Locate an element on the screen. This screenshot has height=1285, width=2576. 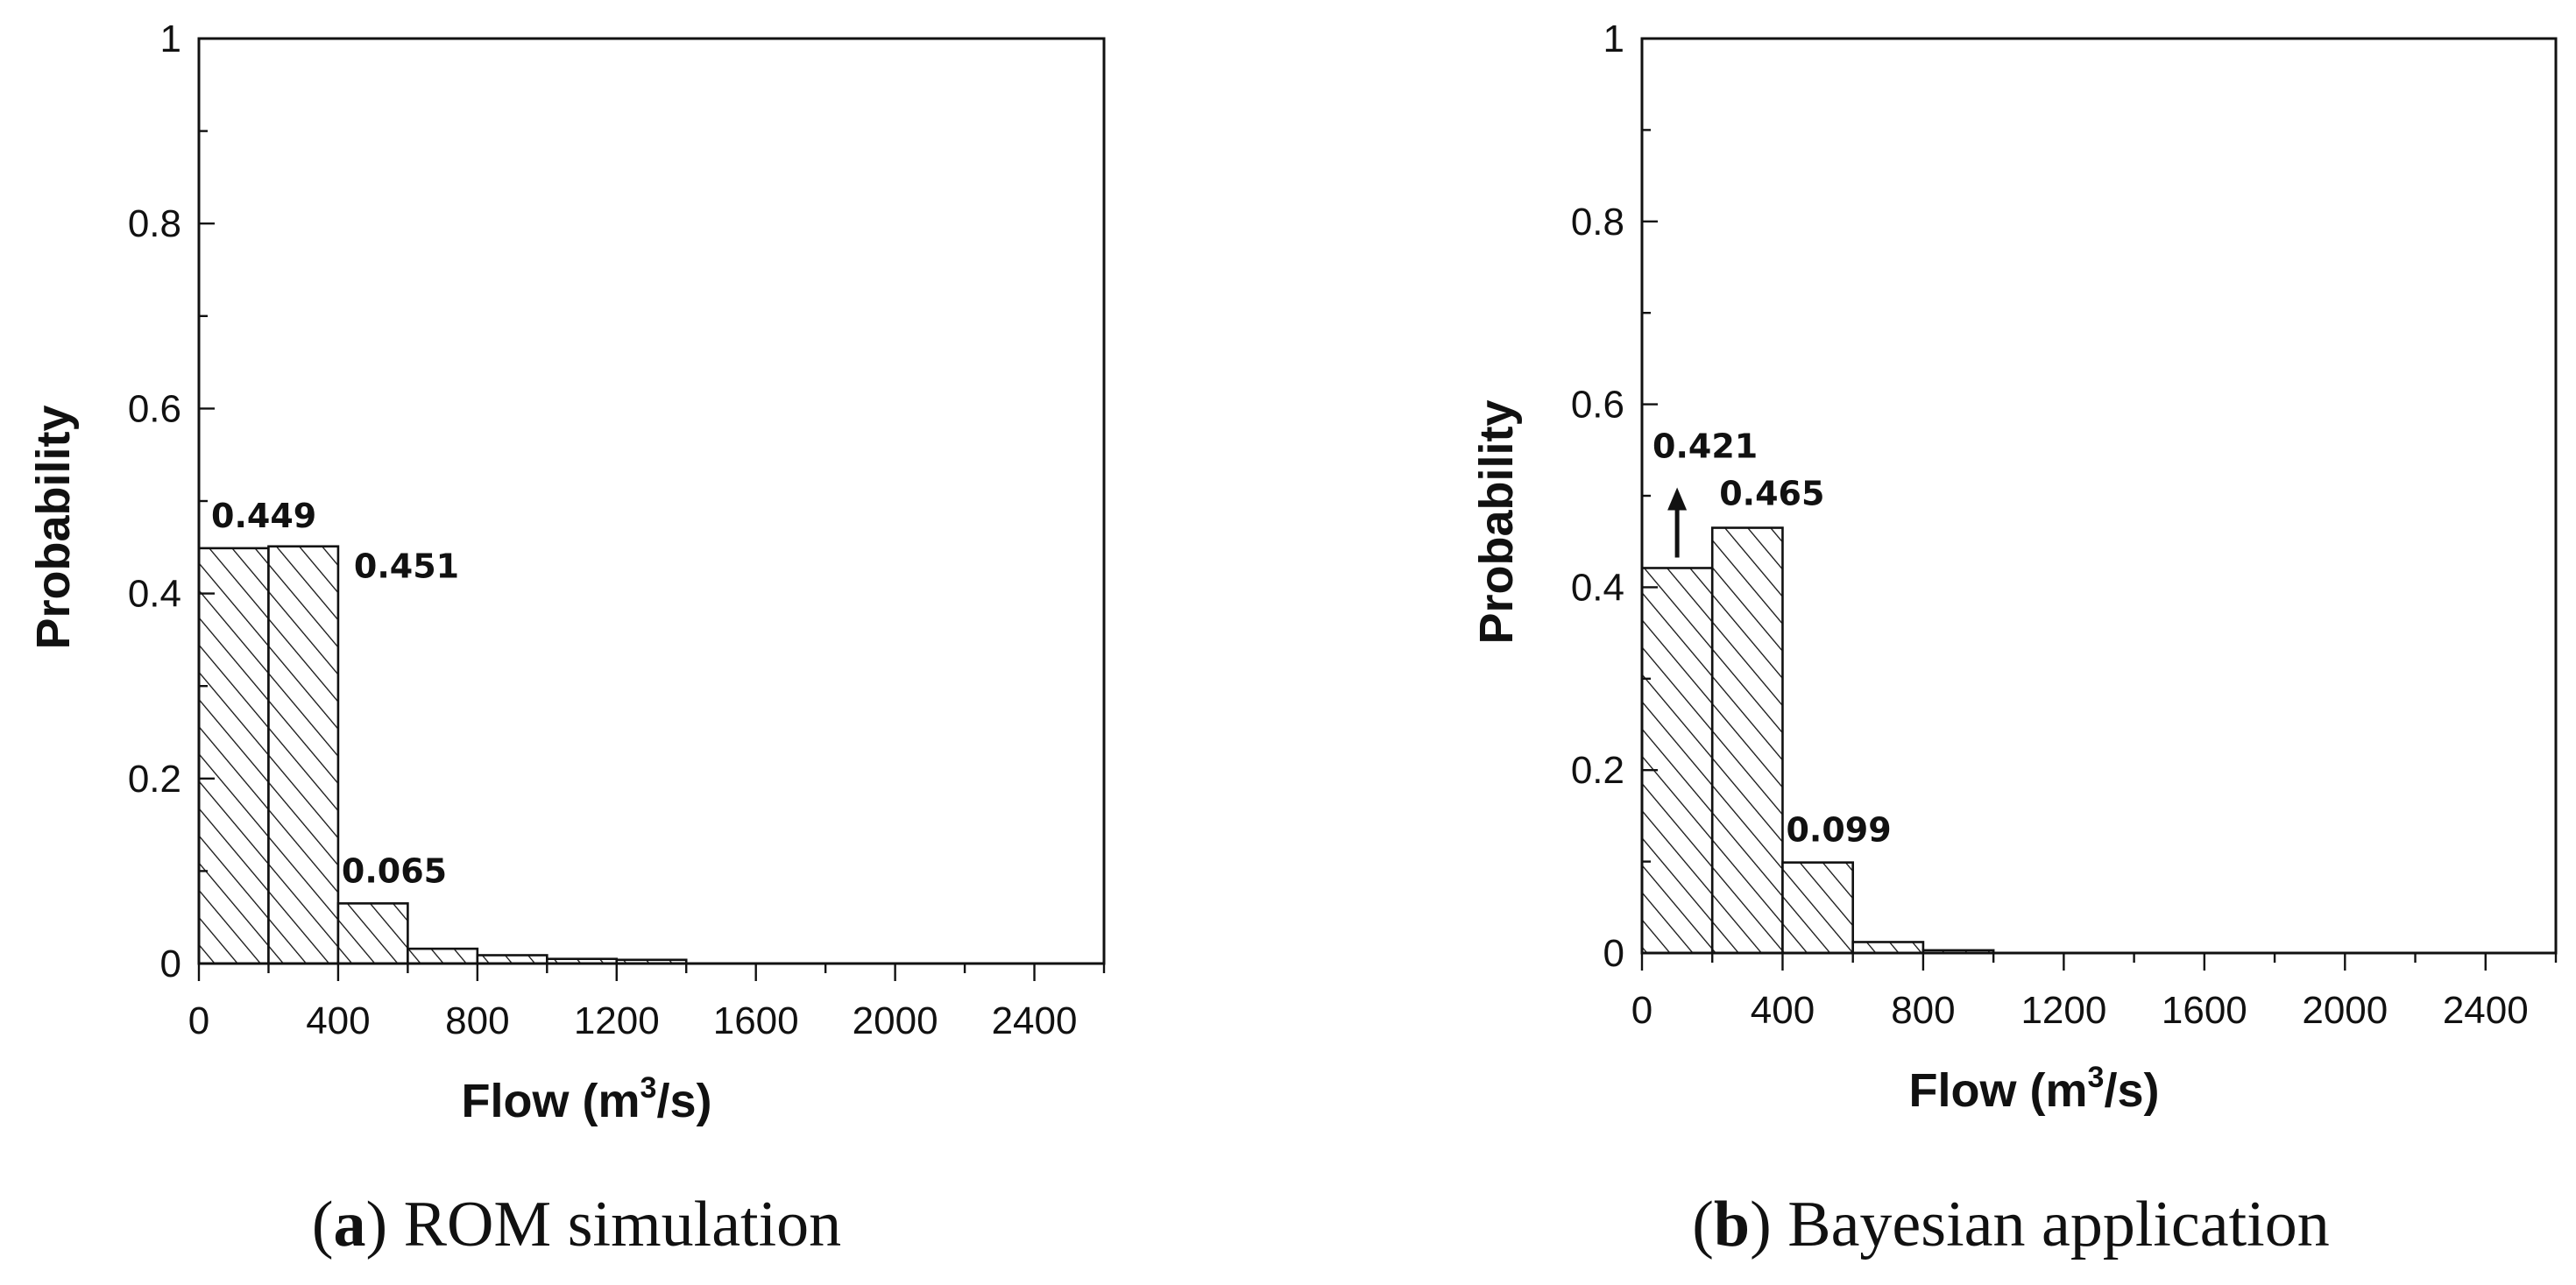
data-label: 0.421 is located at coordinates (1705, 446).